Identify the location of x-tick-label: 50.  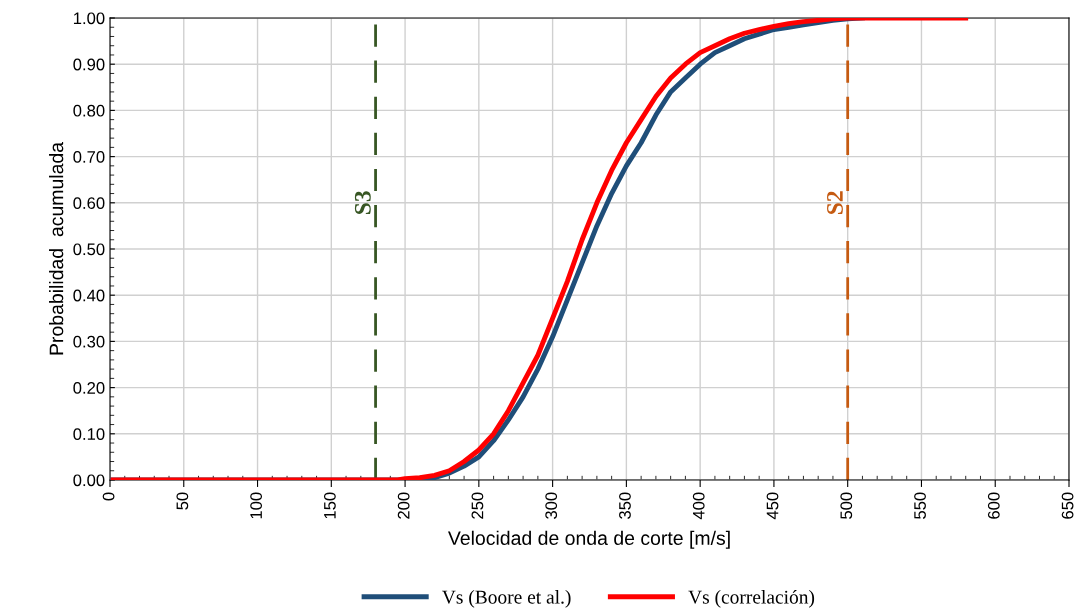
(182, 501).